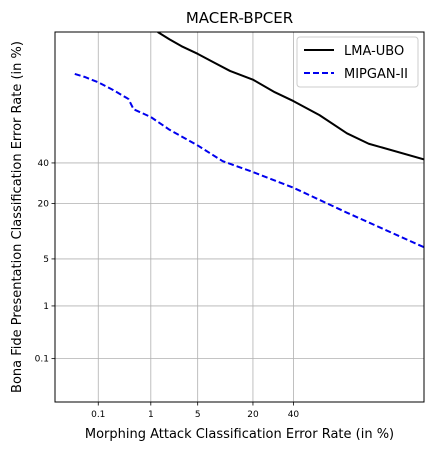  What do you see at coordinates (239, 18) in the screenshot?
I see `chart-title: MACER-BPCER` at bounding box center [239, 18].